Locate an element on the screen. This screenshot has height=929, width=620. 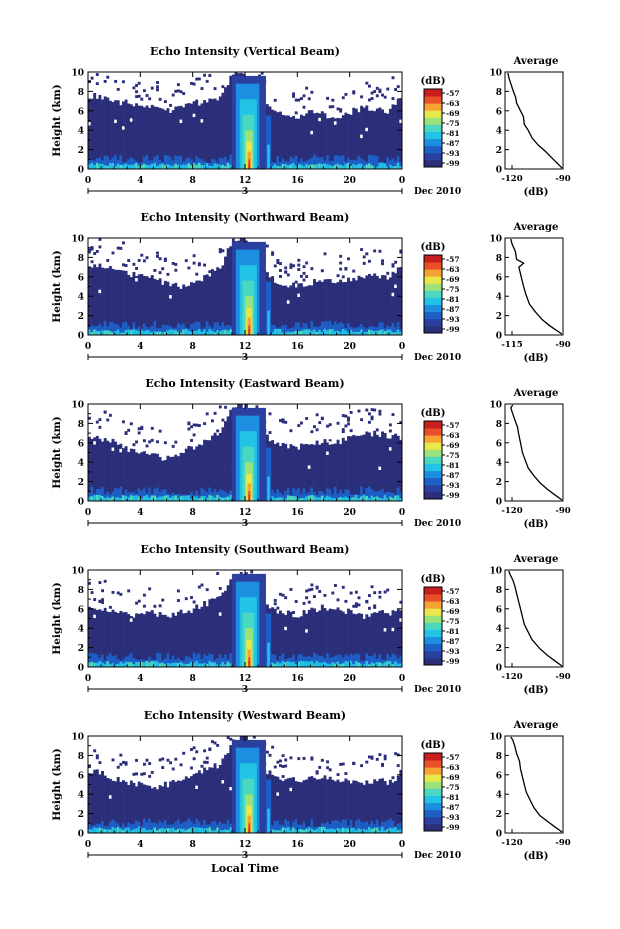
colorbar: -57-63-69-75-81-87-93-99 is located at coordinates (441, 460).